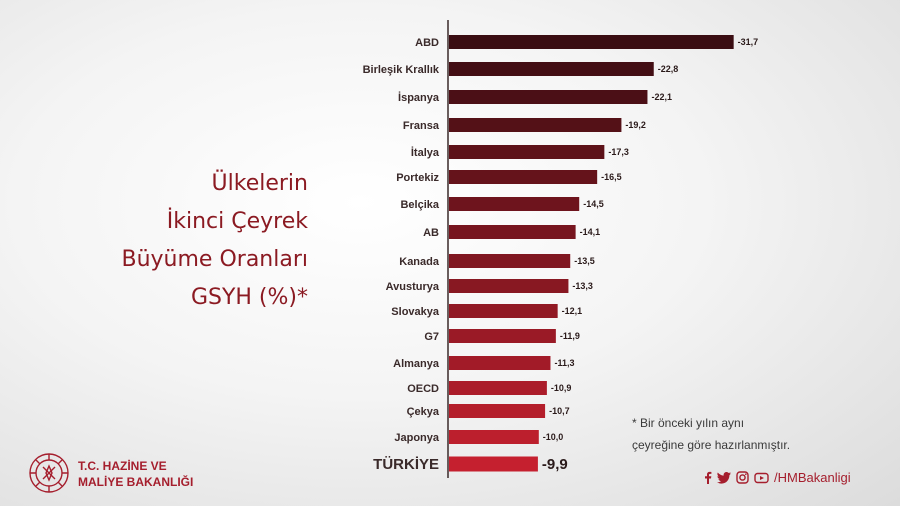  Describe the element at coordinates (49, 473) in the screenshot. I see `ministry-logo-icon` at that location.